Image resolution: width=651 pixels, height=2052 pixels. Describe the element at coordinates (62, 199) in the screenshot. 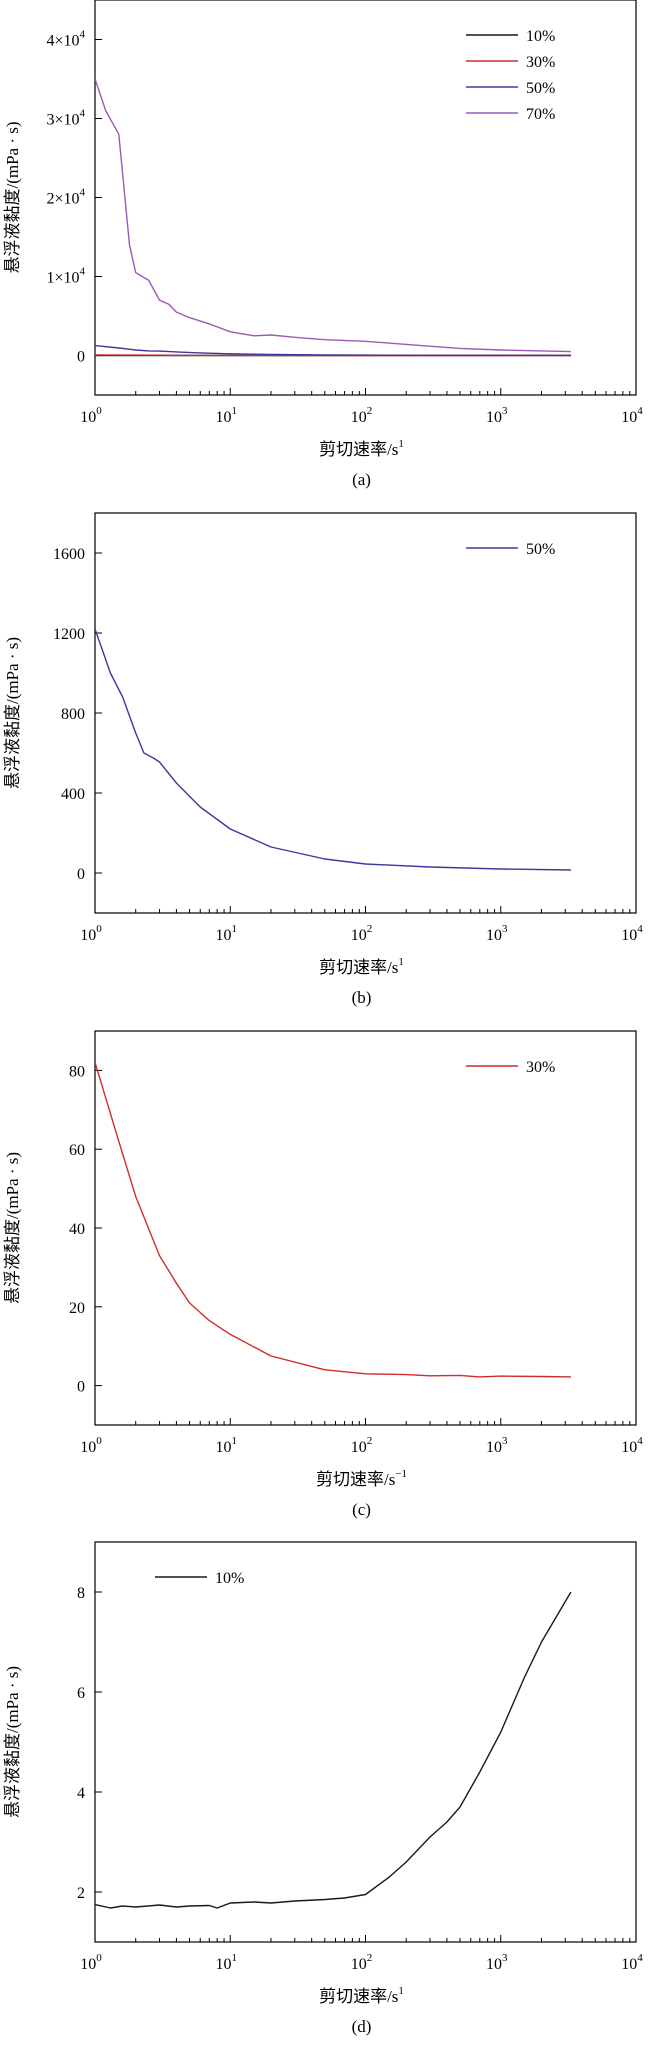

I see `y-tick-base: 2×10` at that location.